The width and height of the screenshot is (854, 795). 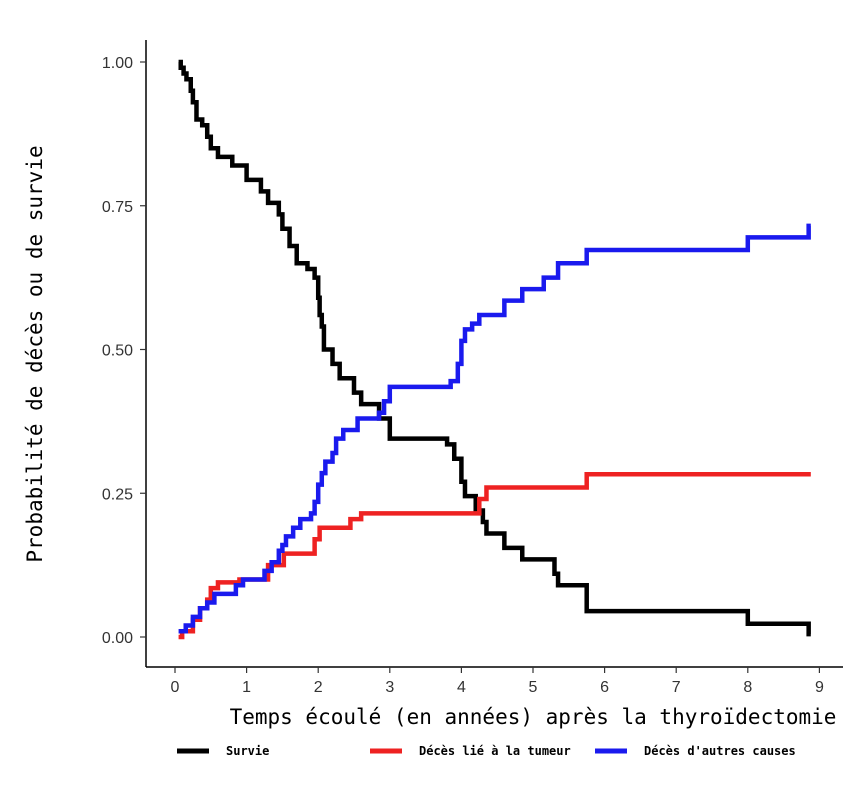 What do you see at coordinates (389, 687) in the screenshot?
I see `x-tick-label: 3` at bounding box center [389, 687].